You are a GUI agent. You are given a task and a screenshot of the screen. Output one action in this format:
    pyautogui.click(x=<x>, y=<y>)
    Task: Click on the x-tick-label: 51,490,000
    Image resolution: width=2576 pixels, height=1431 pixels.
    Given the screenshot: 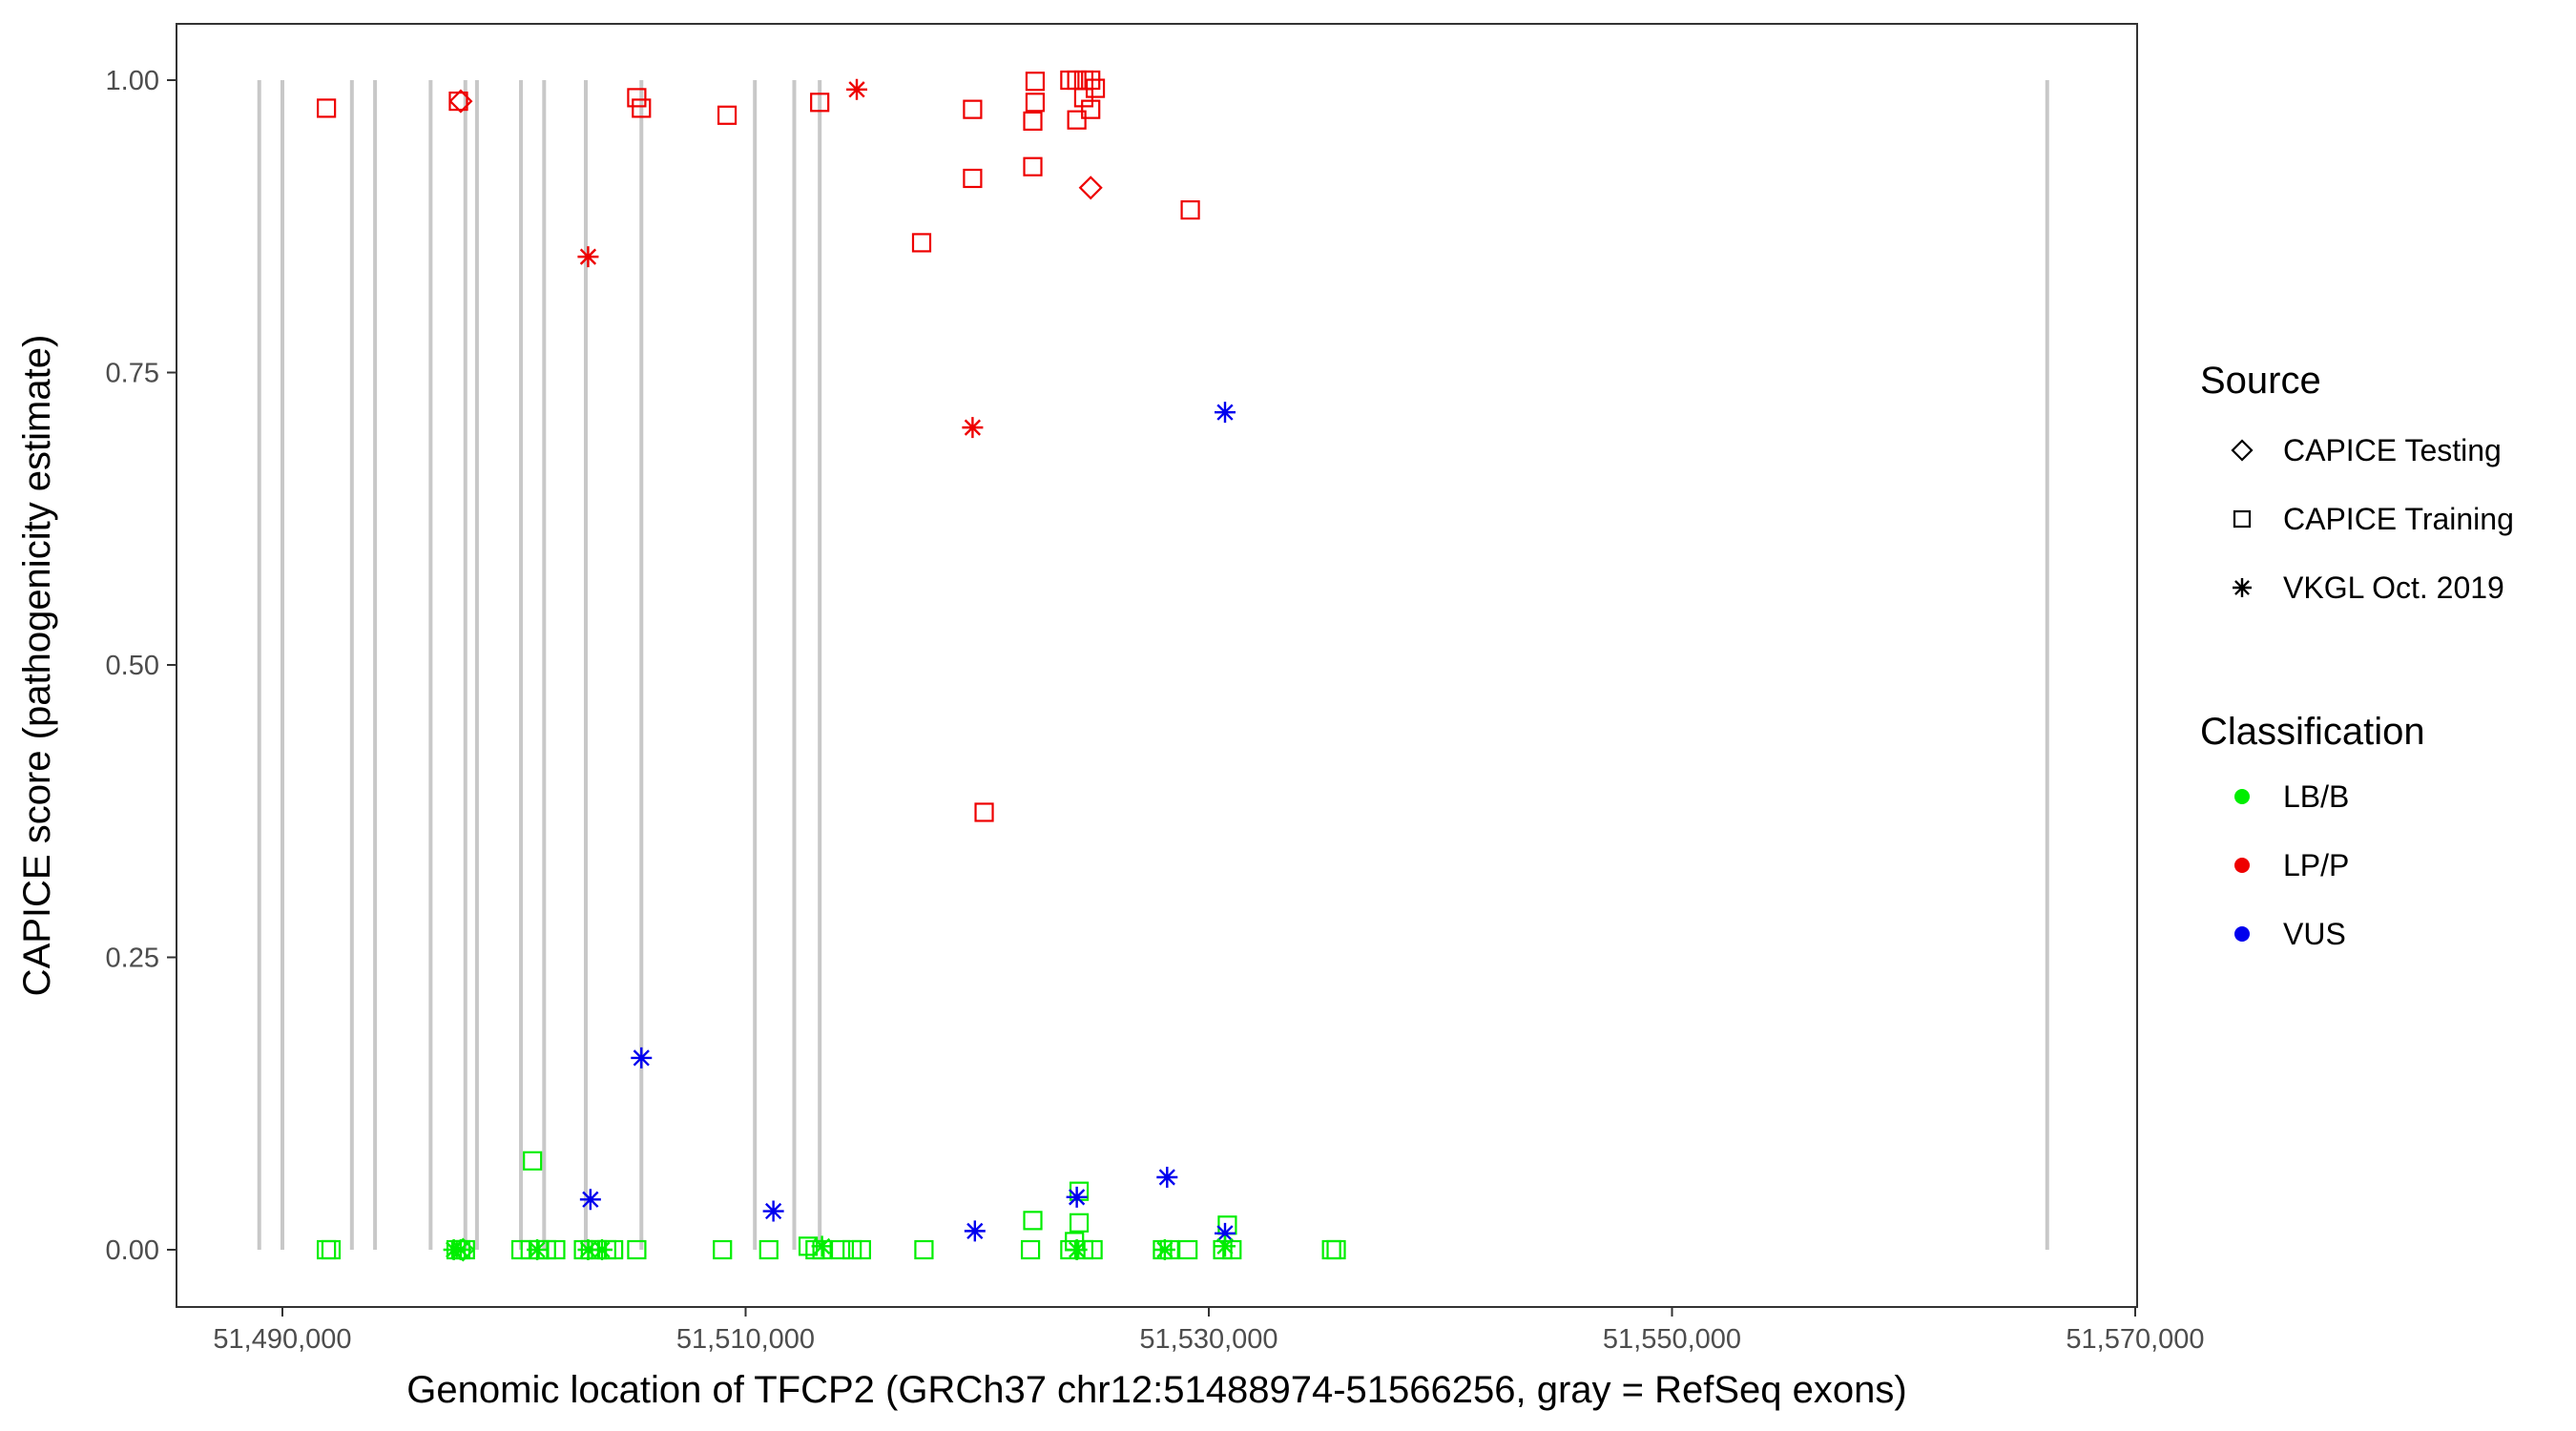 What is the action you would take?
    pyautogui.click(x=282, y=1340)
    